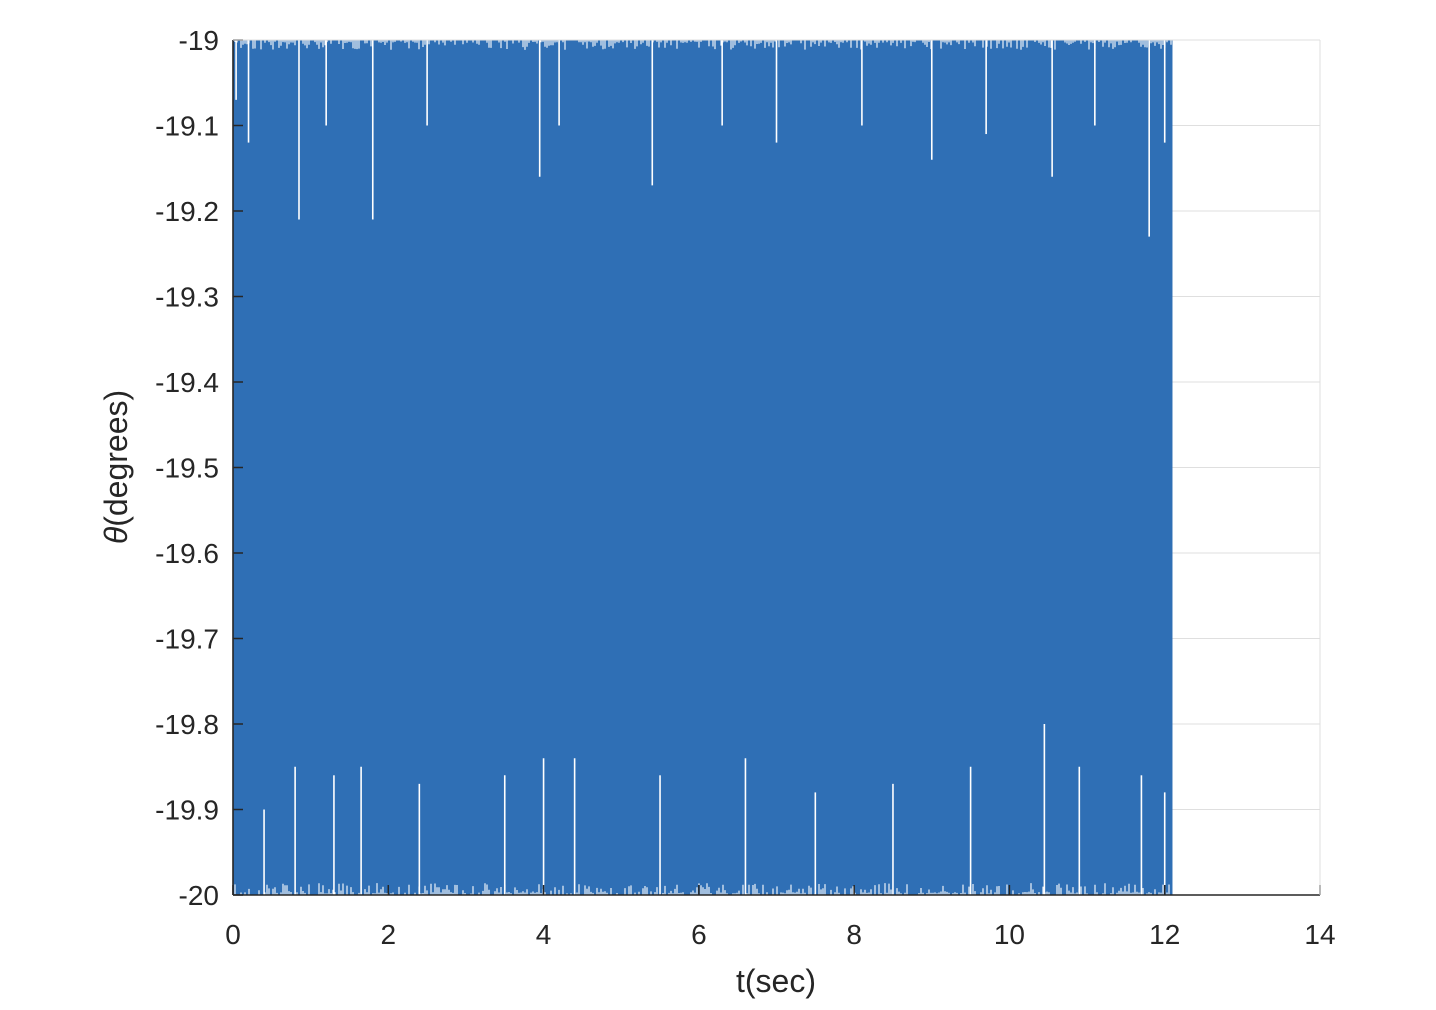 The width and height of the screenshot is (1436, 1010). What do you see at coordinates (780, 934) in the screenshot?
I see `x-tick-labels: 0 2 4 6 8 10 12 14` at bounding box center [780, 934].